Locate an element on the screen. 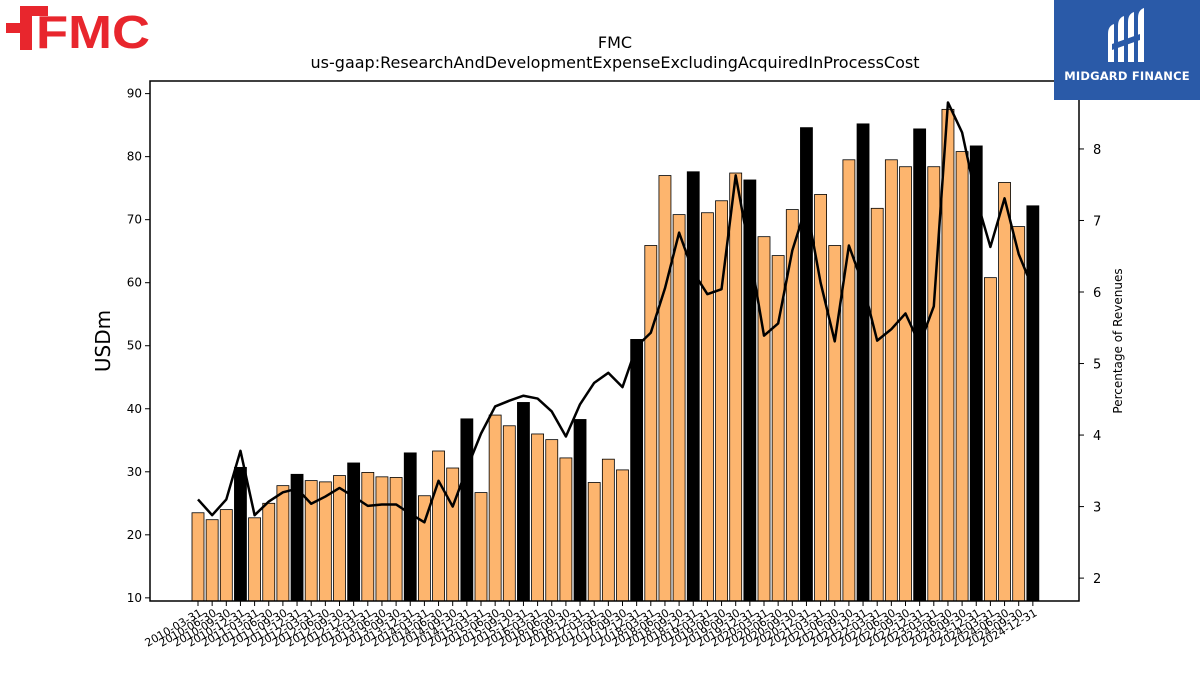 The width and height of the screenshot is (1200, 675). y2-tick-label: 2 is located at coordinates (1097, 579).